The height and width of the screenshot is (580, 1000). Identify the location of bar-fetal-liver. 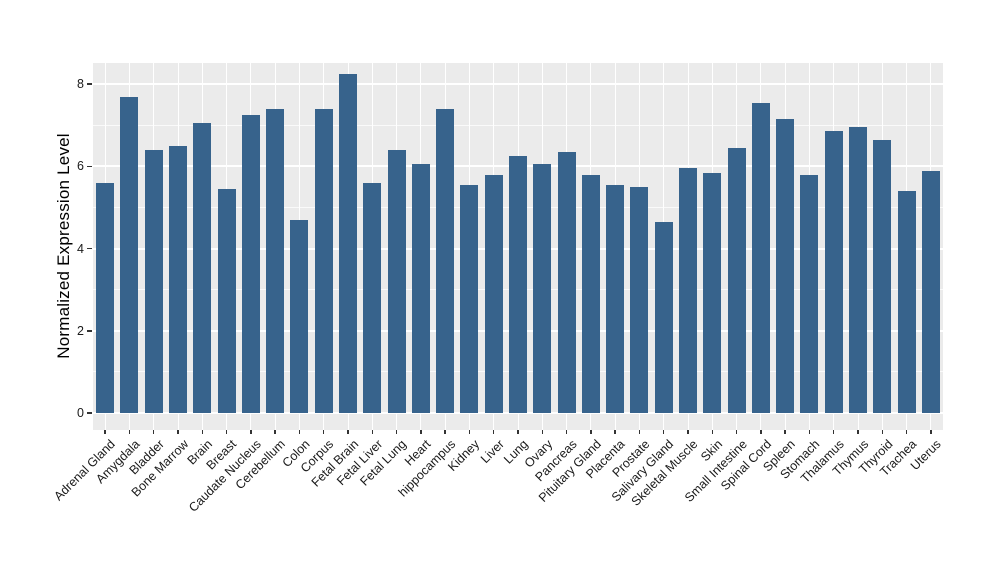
(372, 297).